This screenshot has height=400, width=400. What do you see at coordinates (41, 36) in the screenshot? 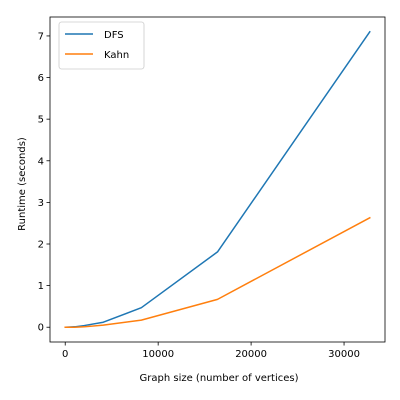
I see `y-tick-label: 7` at bounding box center [41, 36].